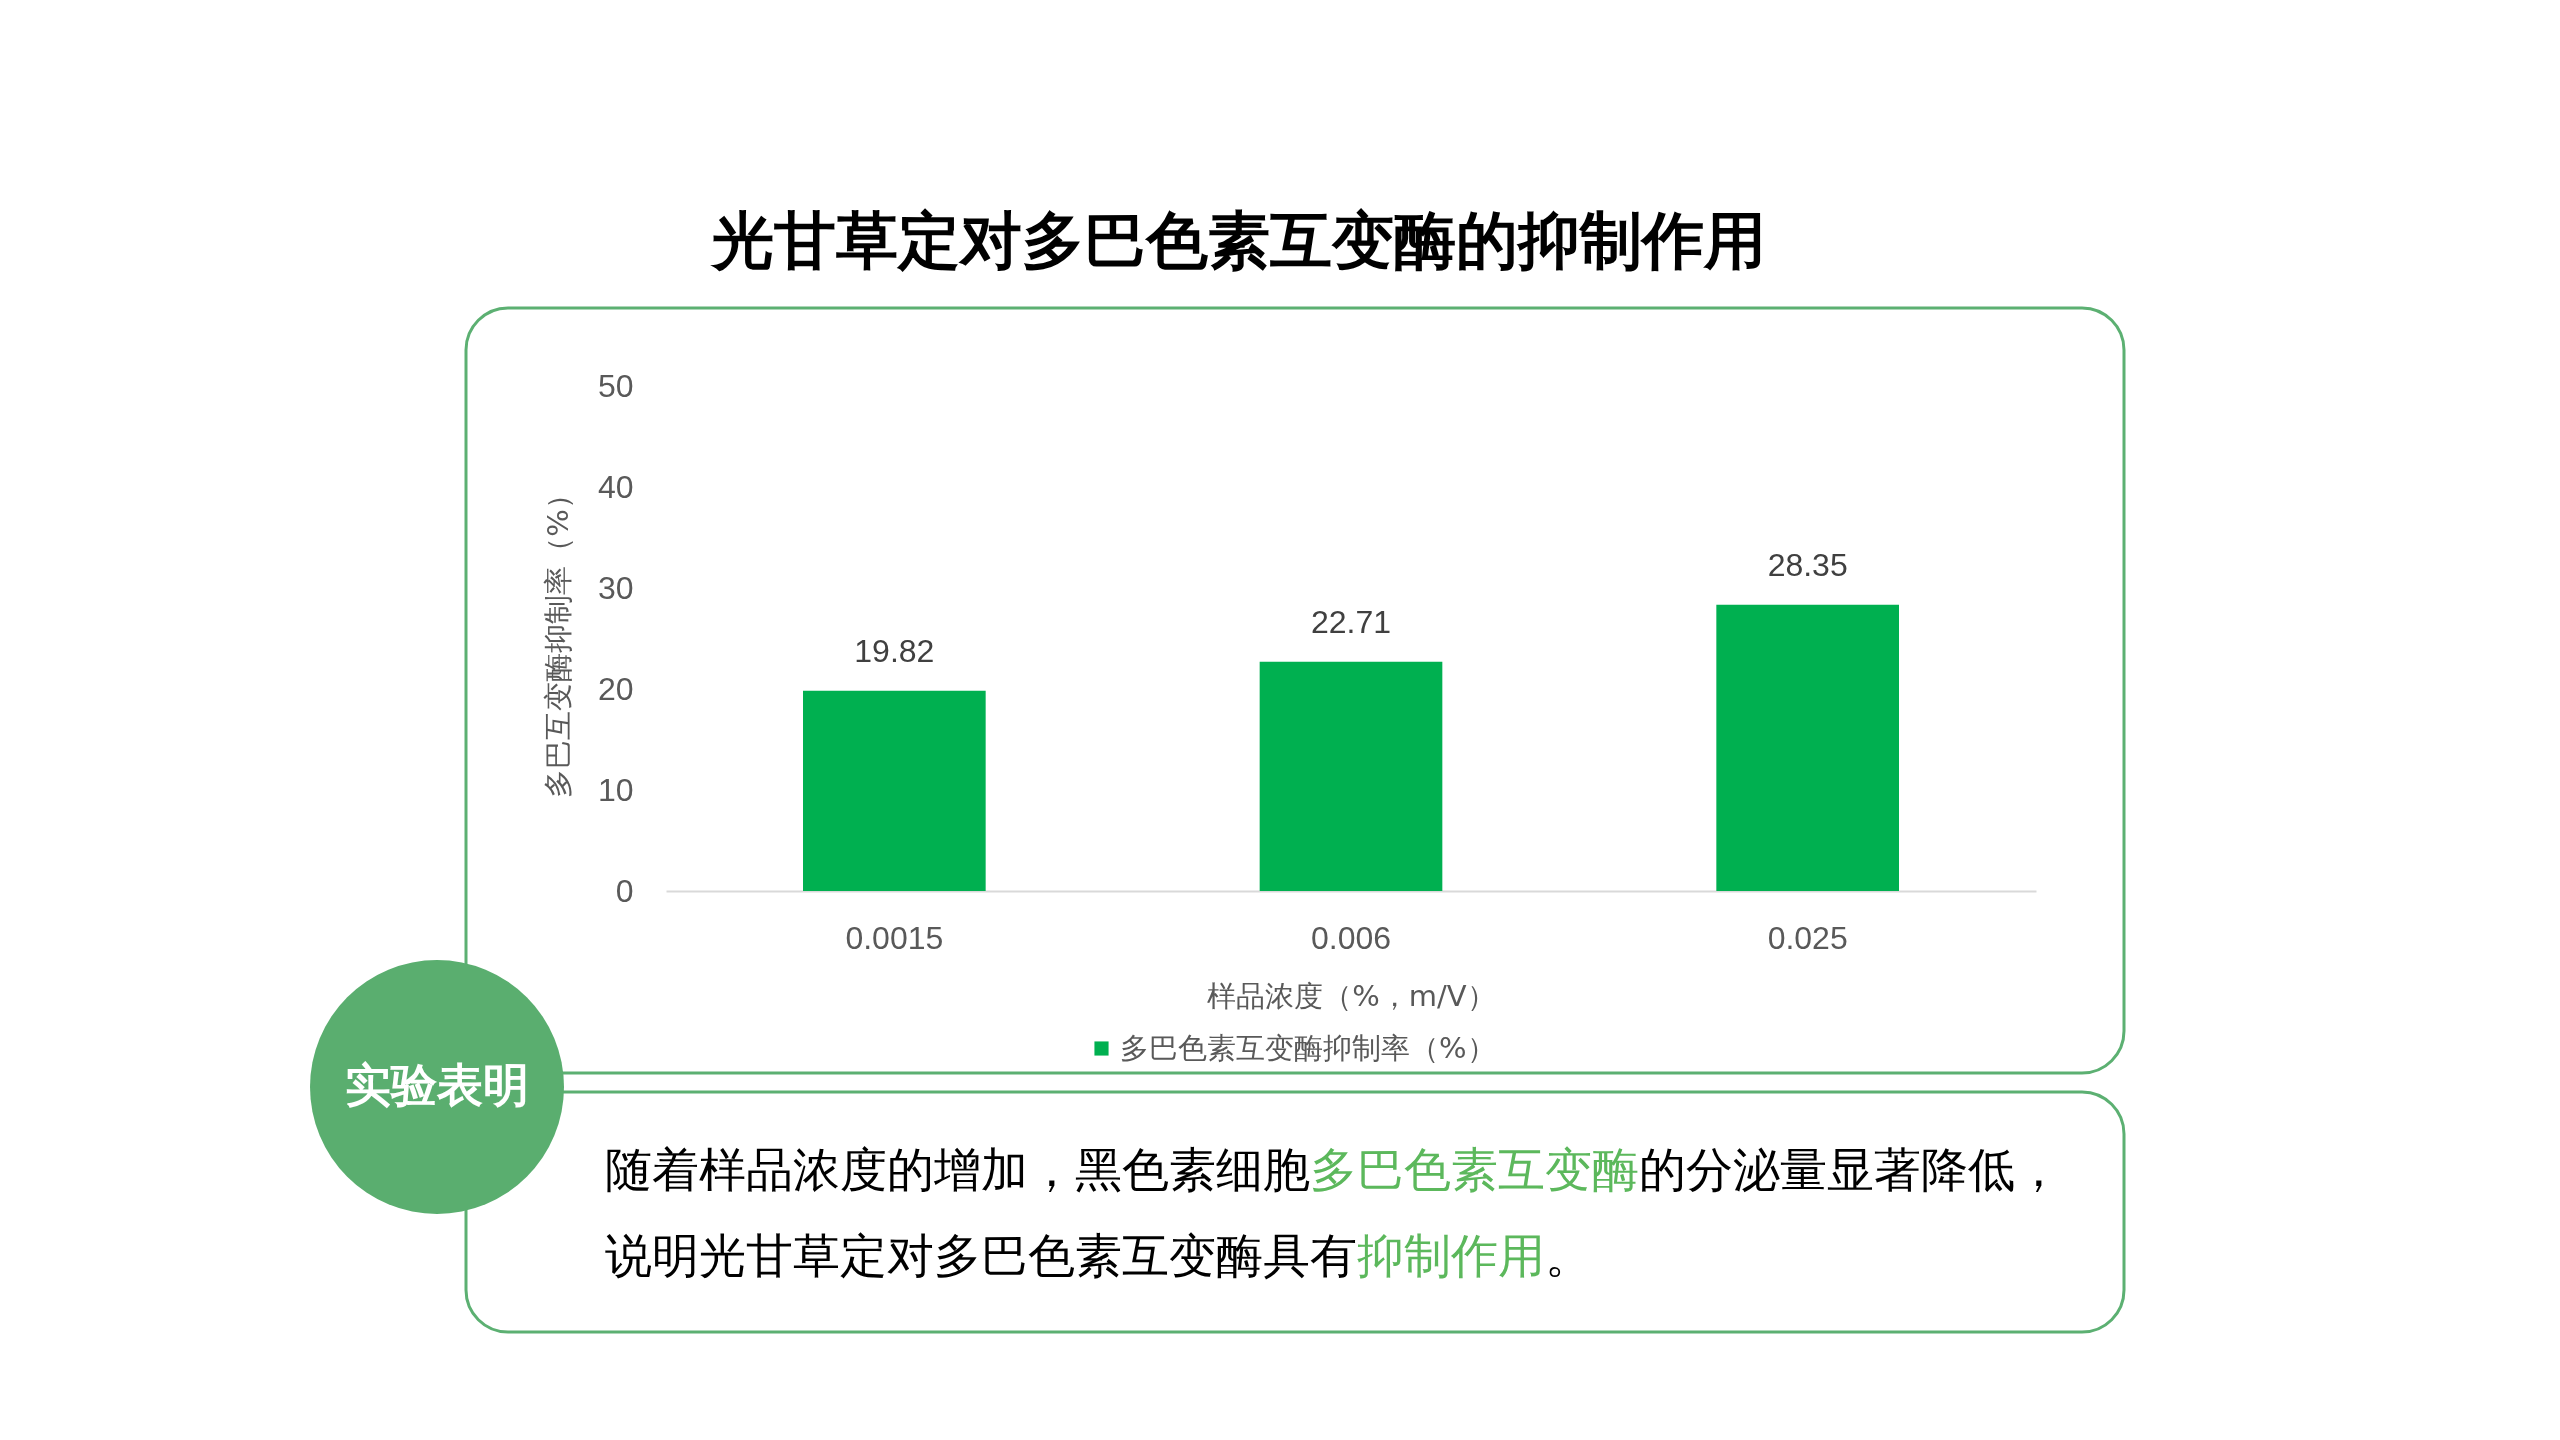 The width and height of the screenshot is (2560, 1440). Describe the element at coordinates (1850, 1169) in the screenshot. I see `text: 的分泌量显著降低，` at that location.